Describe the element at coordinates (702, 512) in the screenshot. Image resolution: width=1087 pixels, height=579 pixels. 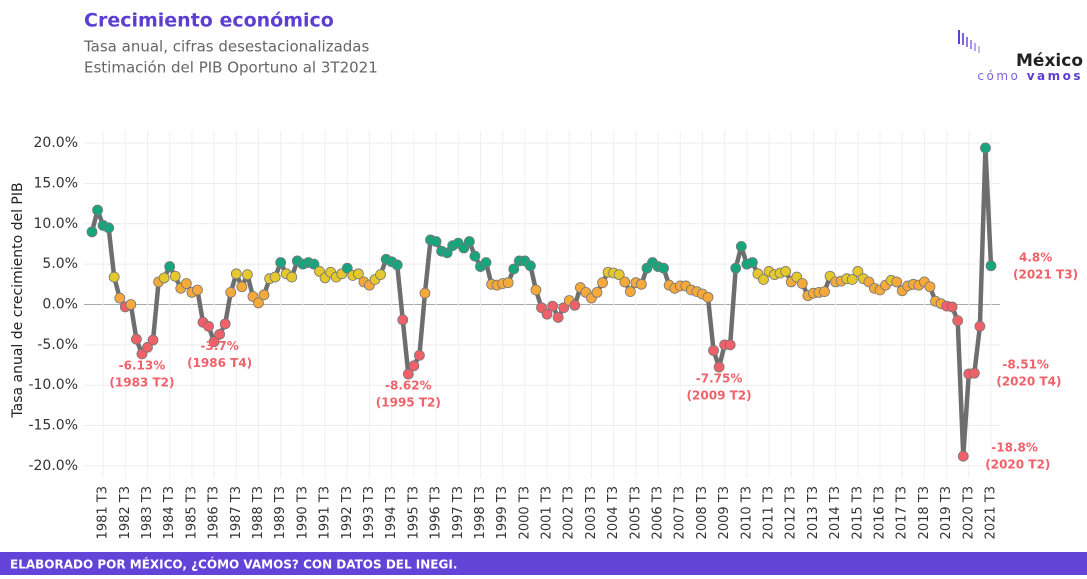
I see `x-tick-label: 2008 T3` at that location.